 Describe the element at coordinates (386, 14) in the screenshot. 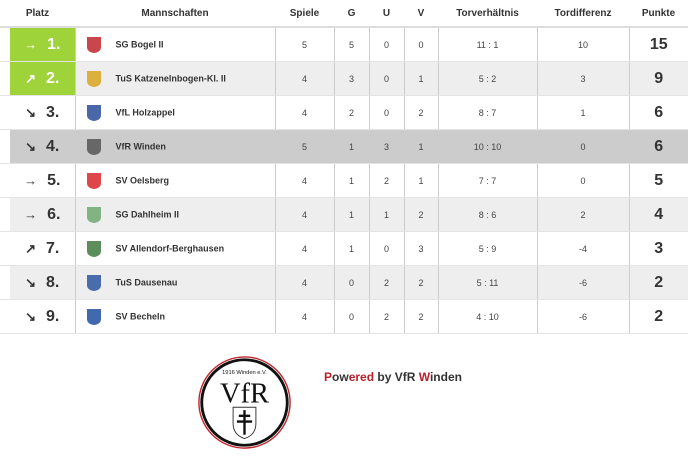

I see `header-u: U` at that location.